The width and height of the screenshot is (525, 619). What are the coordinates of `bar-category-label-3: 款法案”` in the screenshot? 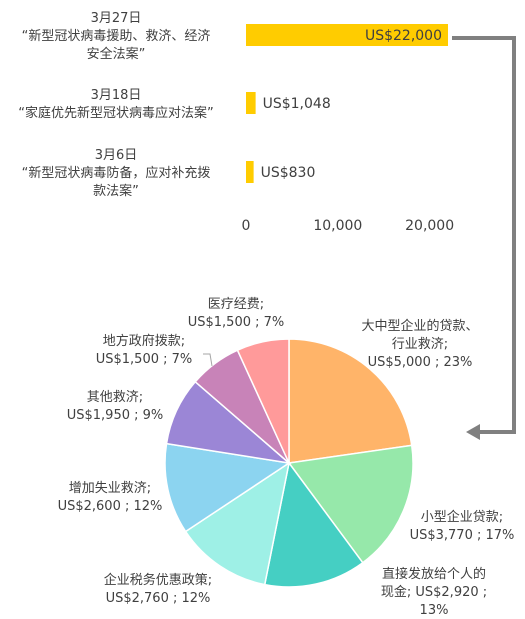 It's located at (116, 191).